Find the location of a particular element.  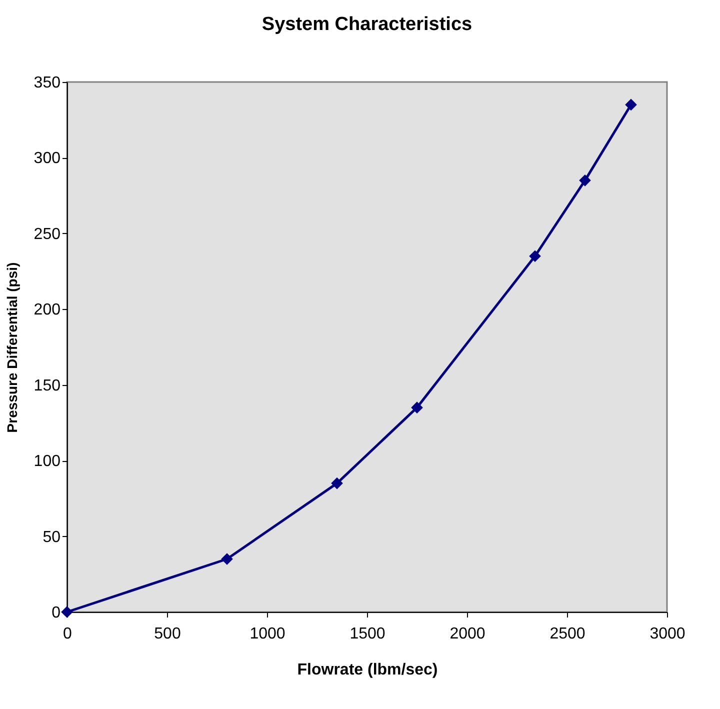

x-tick-label: 1500 is located at coordinates (368, 634).